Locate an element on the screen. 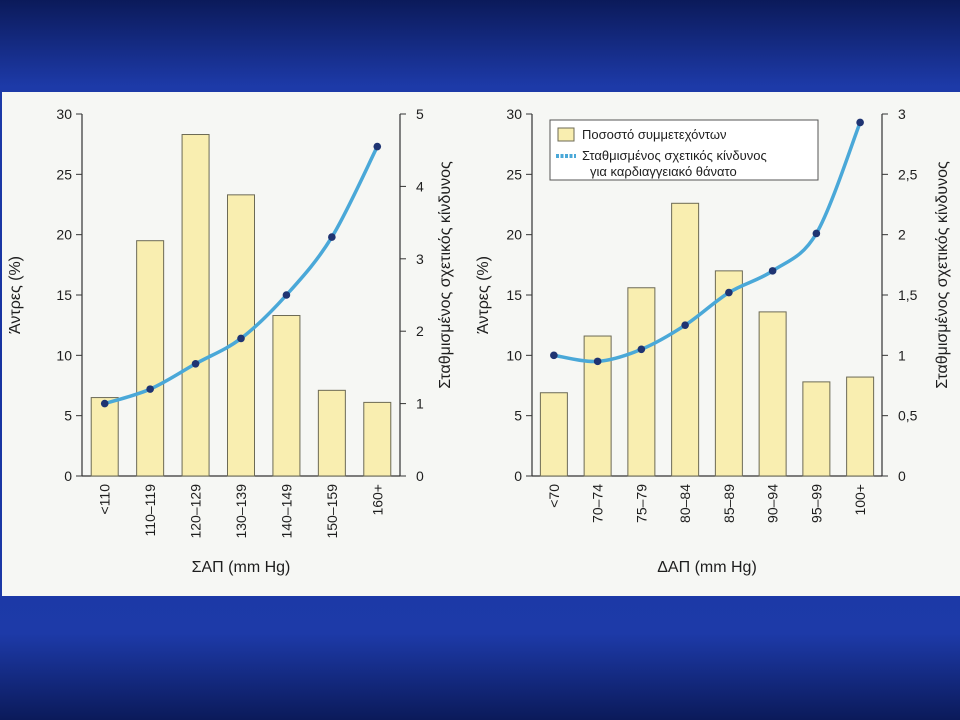 The width and height of the screenshot is (960, 720). bar-70–74 is located at coordinates (597, 406).